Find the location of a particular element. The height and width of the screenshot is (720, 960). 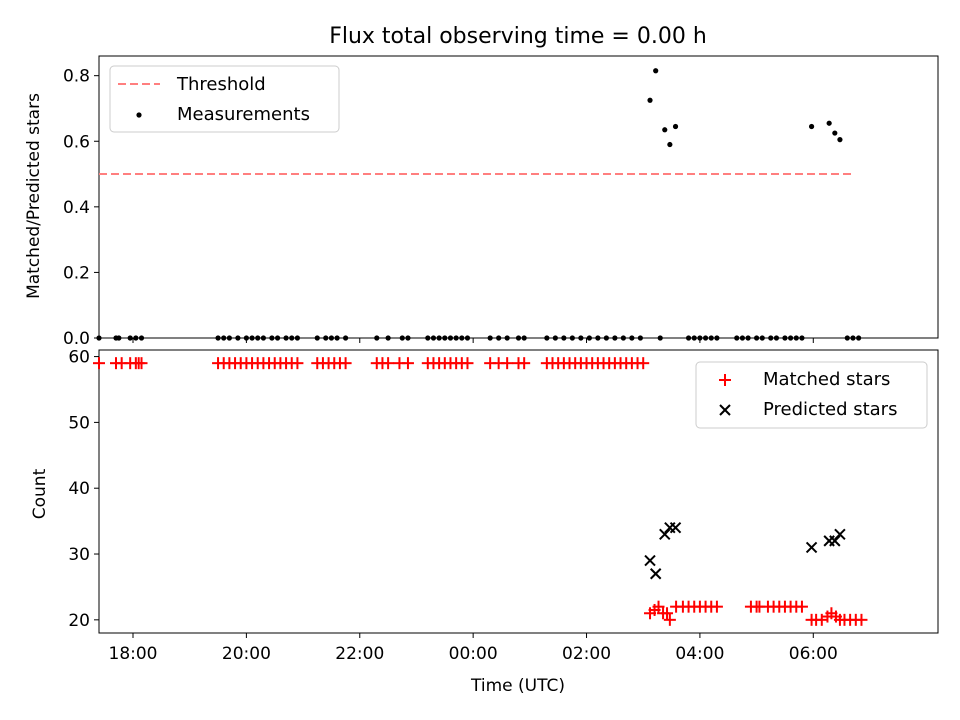

x-tick-label: 00:00 is located at coordinates (473, 654).